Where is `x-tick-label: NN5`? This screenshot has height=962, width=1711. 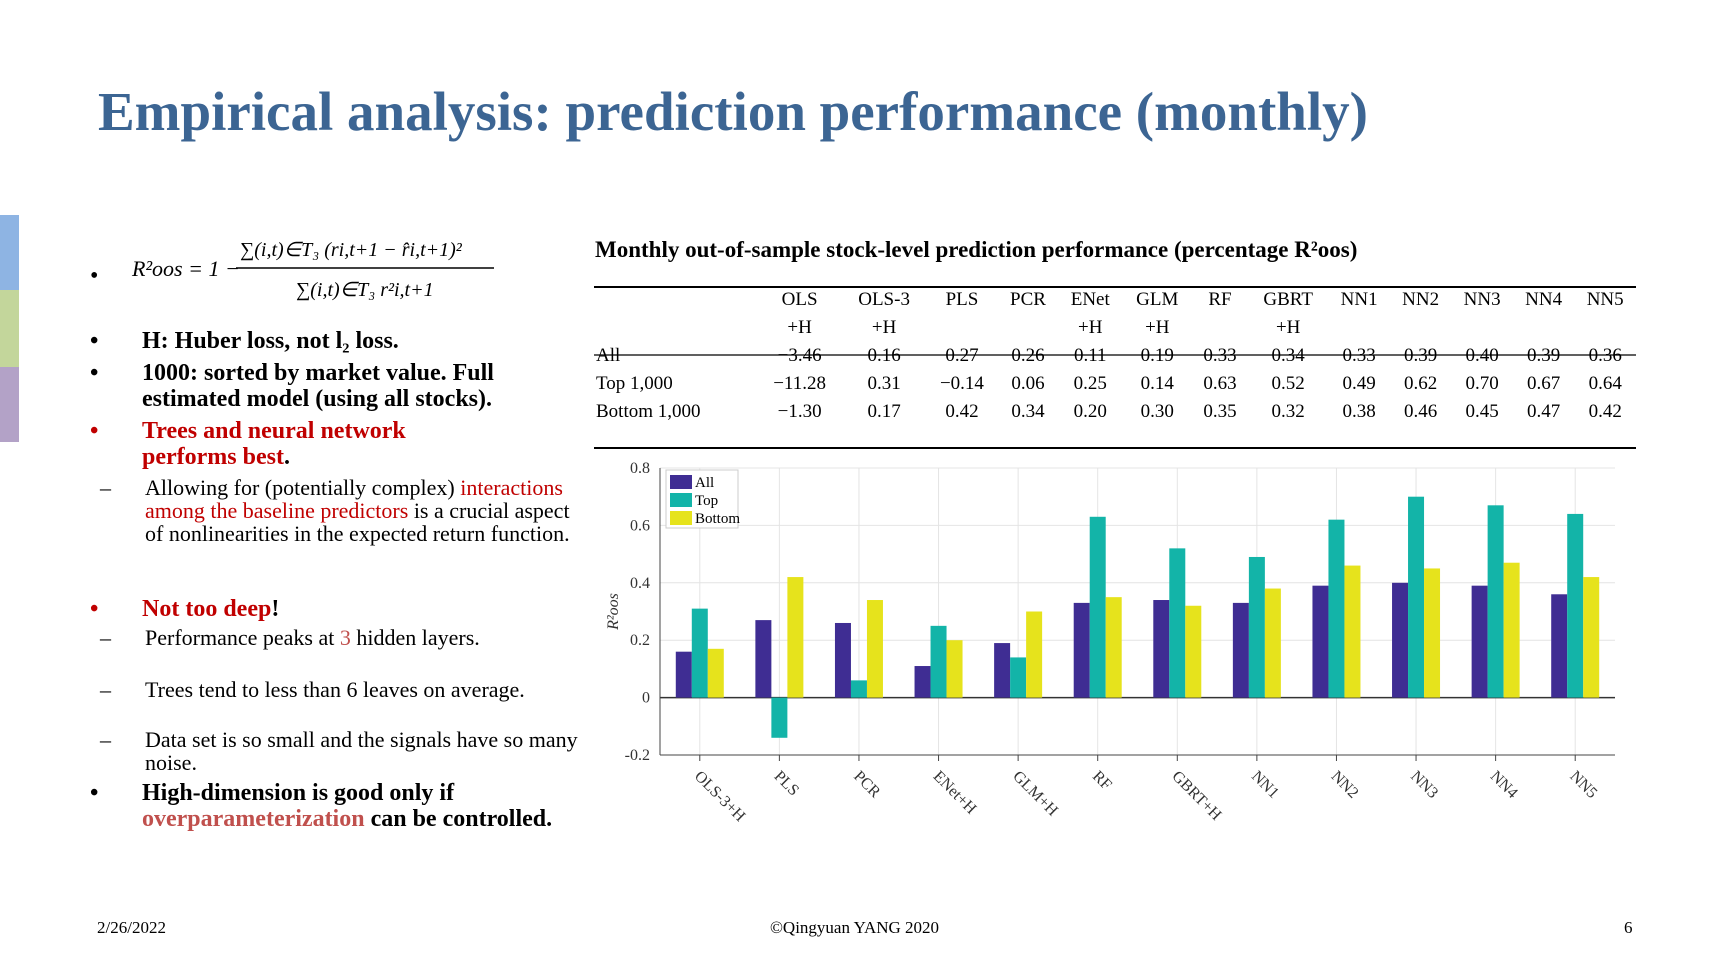
x-tick-label: NN5 is located at coordinates (1583, 785).